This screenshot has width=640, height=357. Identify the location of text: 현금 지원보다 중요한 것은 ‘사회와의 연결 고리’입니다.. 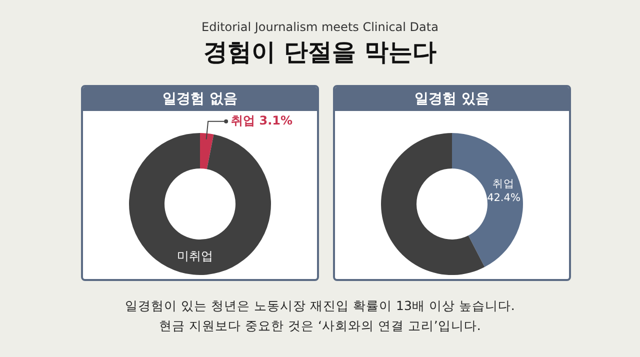
(320, 326).